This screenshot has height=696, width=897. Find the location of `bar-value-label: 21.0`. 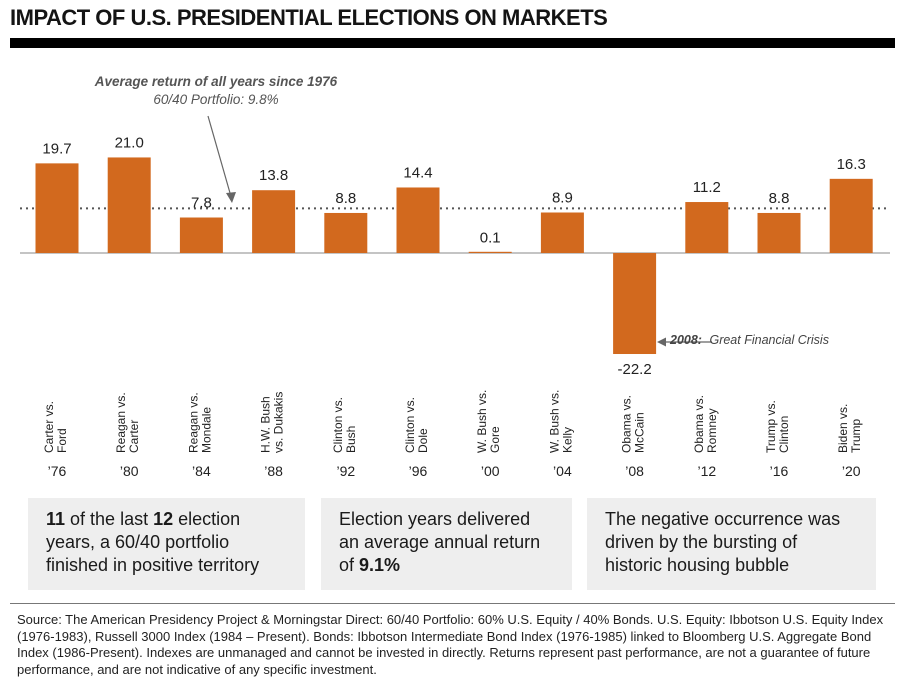

bar-value-label: 21.0 is located at coordinates (129, 142).